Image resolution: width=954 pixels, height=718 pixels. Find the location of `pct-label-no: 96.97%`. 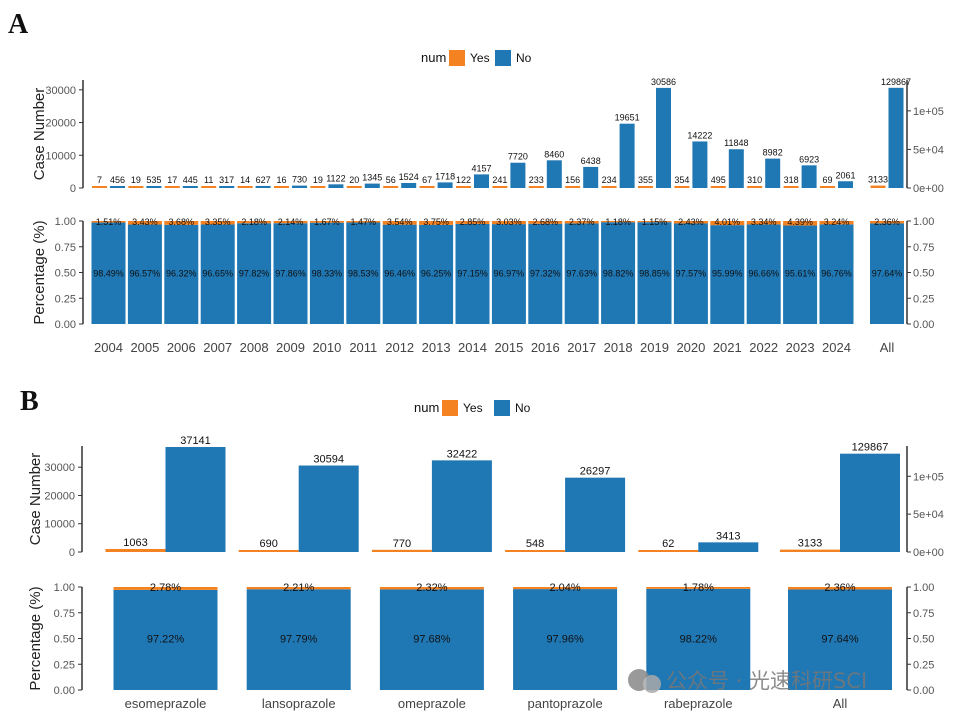

pct-label-no: 96.97% is located at coordinates (509, 274).